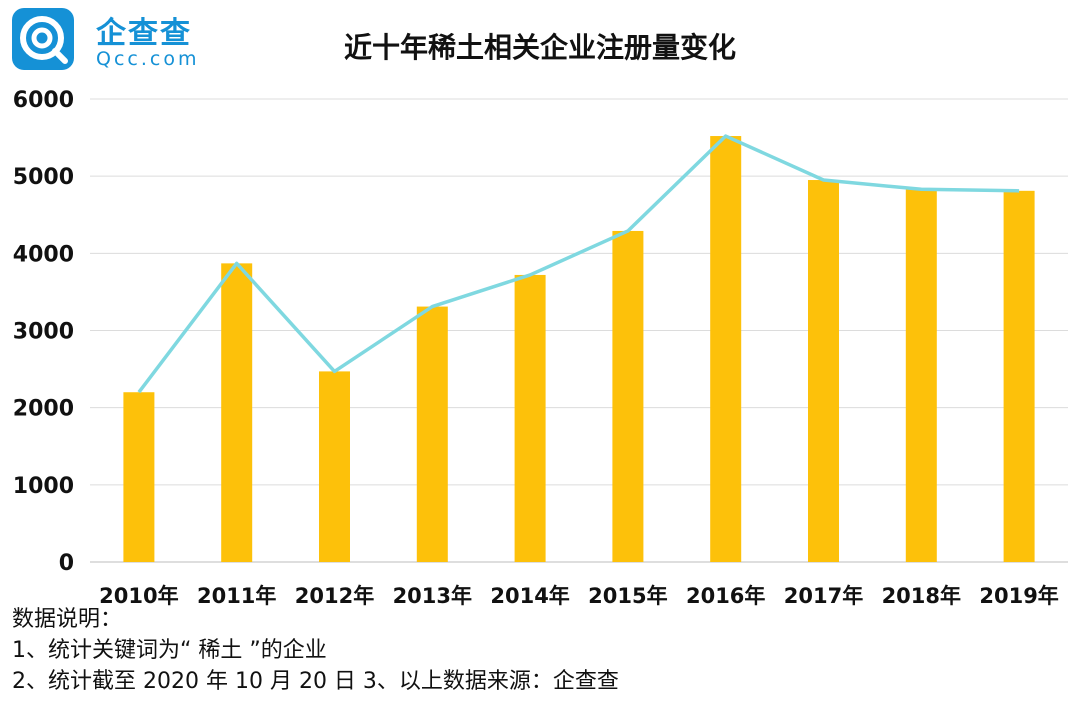  Describe the element at coordinates (627, 596) in the screenshot. I see `x-tick-label: 2015年` at that location.